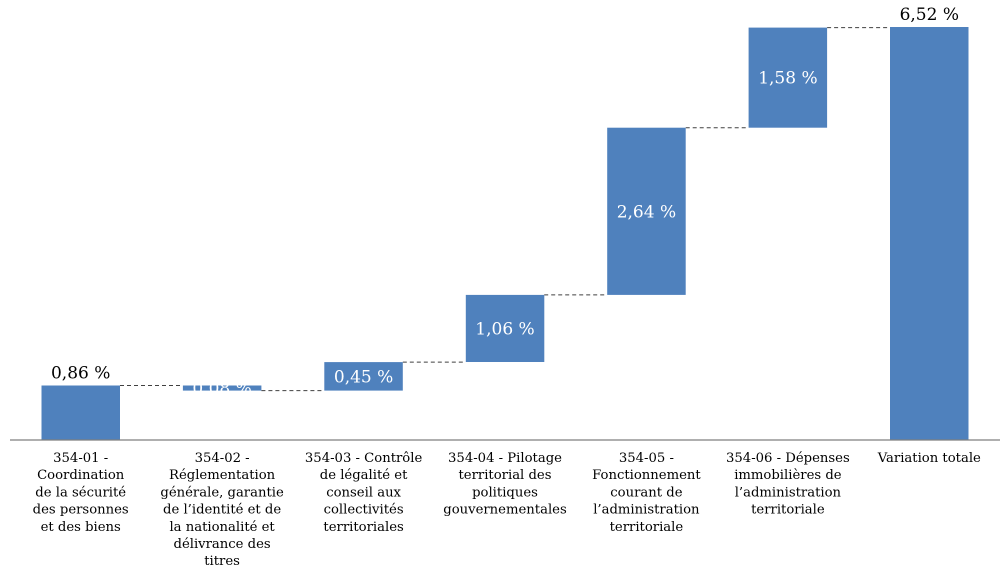 This screenshot has height=582, width=1006. Describe the element at coordinates (81, 475) in the screenshot. I see `x-tick-label-line: Coordination` at that location.